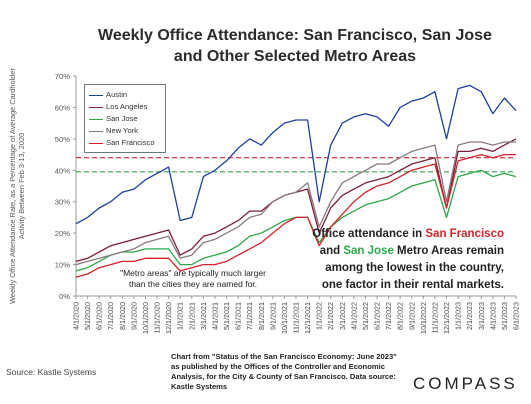 The width and height of the screenshot is (531, 404). What do you see at coordinates (481, 316) in the screenshot?
I see `x-tick-label: 3/1/2023` at bounding box center [481, 316].